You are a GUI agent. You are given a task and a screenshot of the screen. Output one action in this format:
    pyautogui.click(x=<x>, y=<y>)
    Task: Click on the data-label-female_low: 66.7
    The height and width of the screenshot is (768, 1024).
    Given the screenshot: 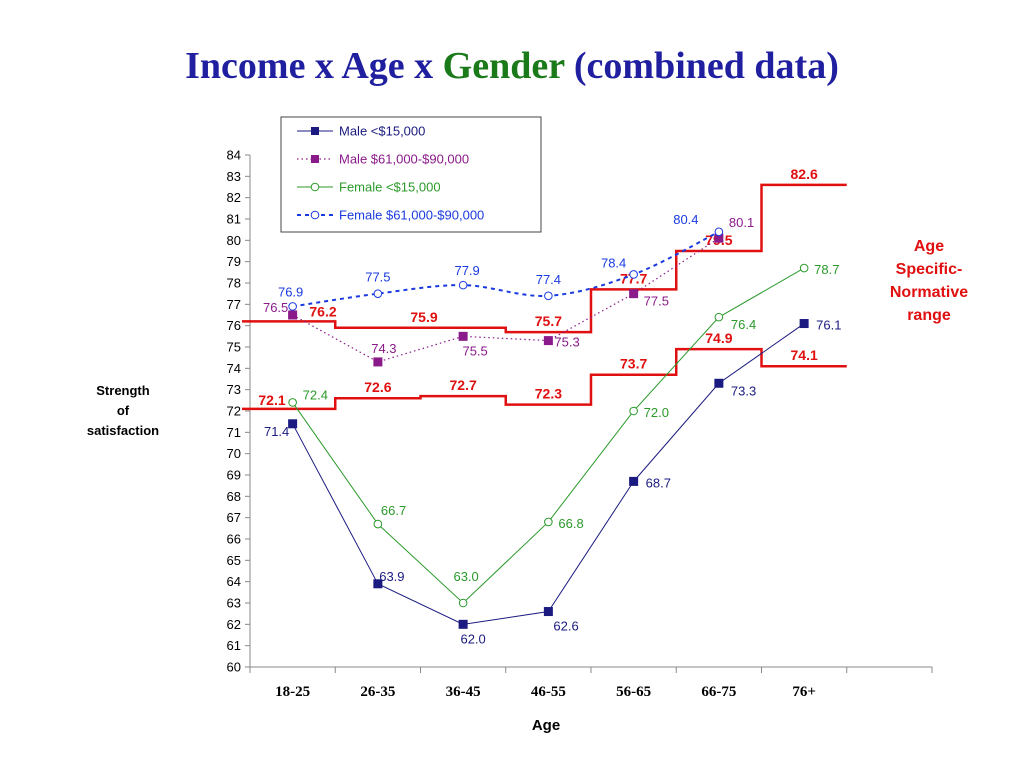 What is the action you would take?
    pyautogui.click(x=393, y=510)
    